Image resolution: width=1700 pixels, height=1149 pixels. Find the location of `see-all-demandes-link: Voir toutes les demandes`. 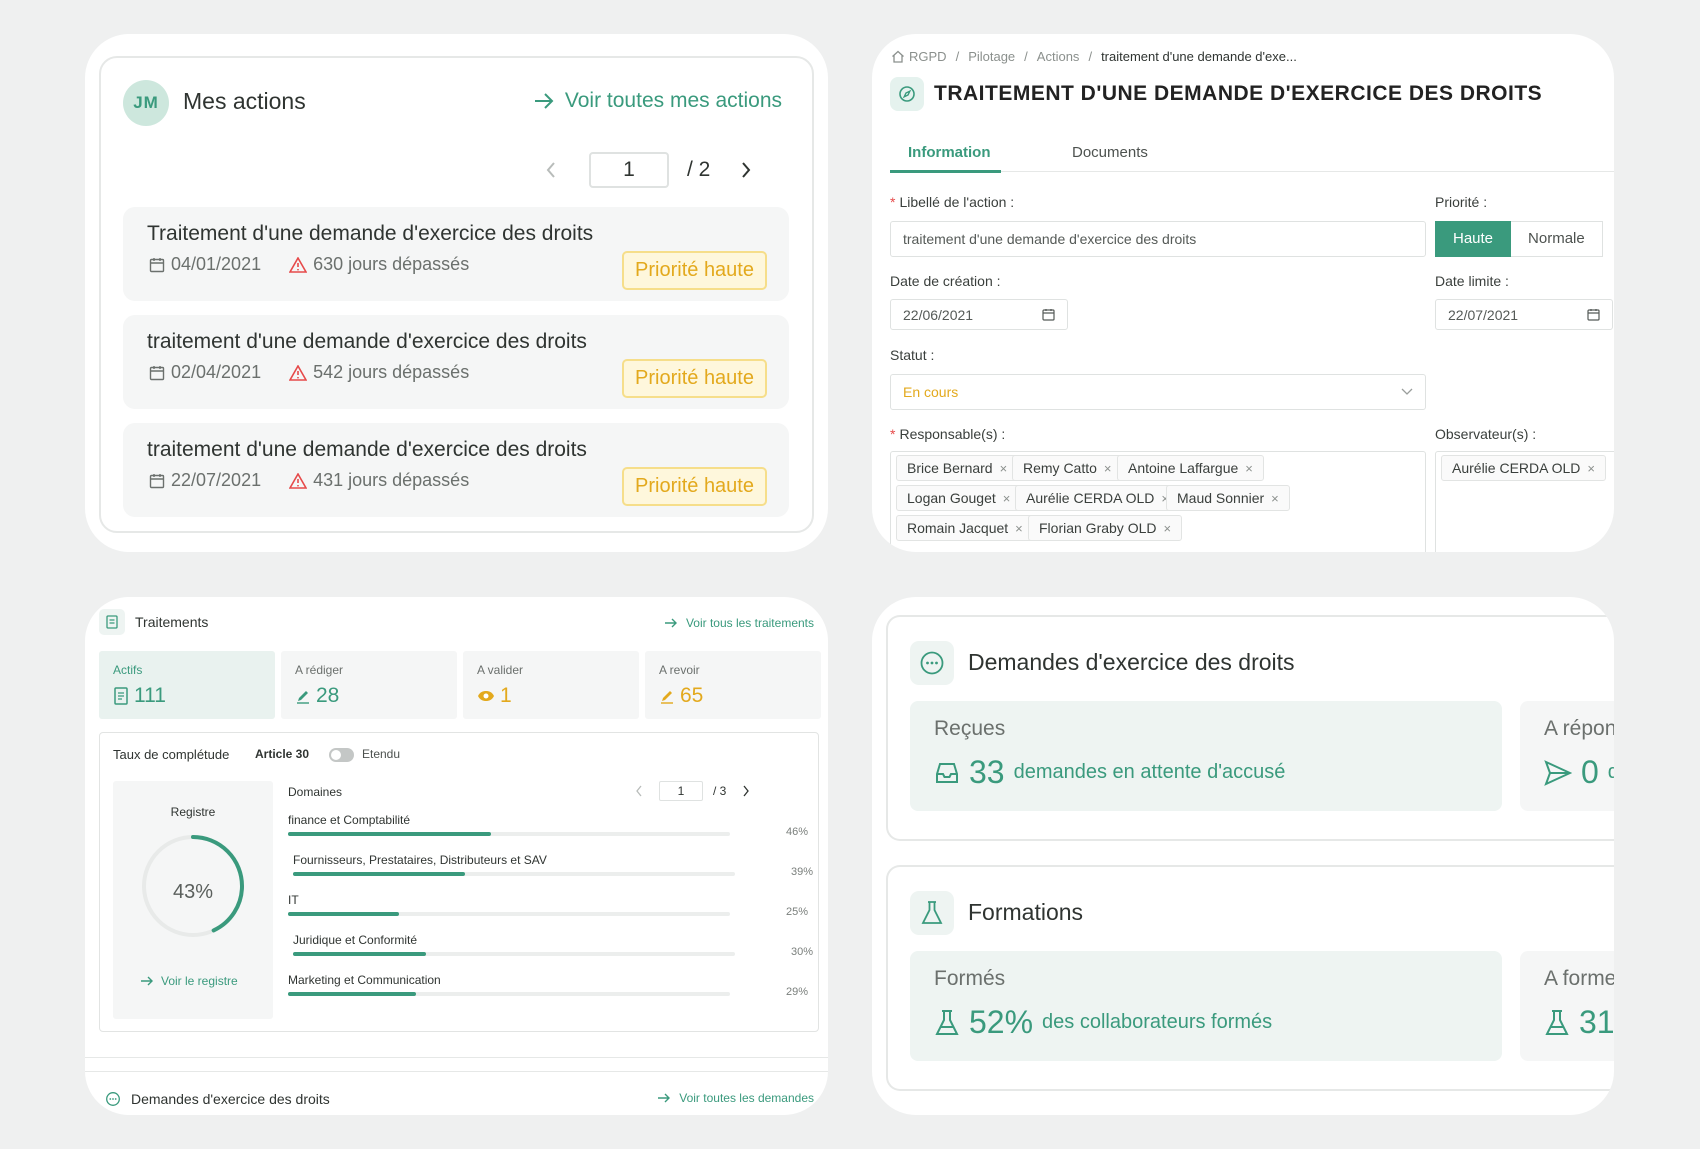

see-all-demandes-link: Voir toutes les demandes is located at coordinates (735, 1098).